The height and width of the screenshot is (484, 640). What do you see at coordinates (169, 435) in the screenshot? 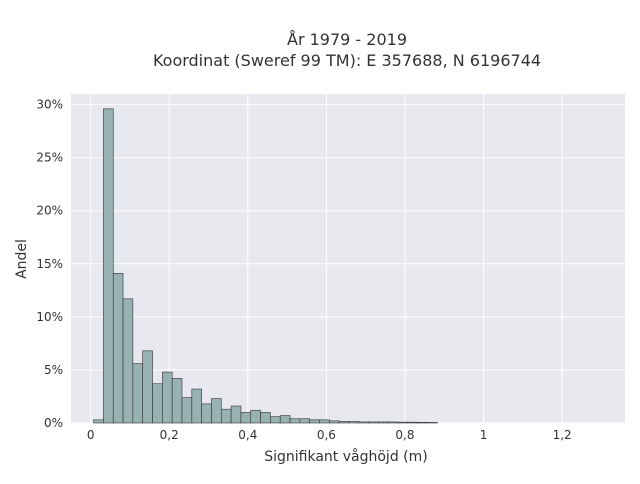
I see `x-tick-label: 0,2` at bounding box center [169, 435].